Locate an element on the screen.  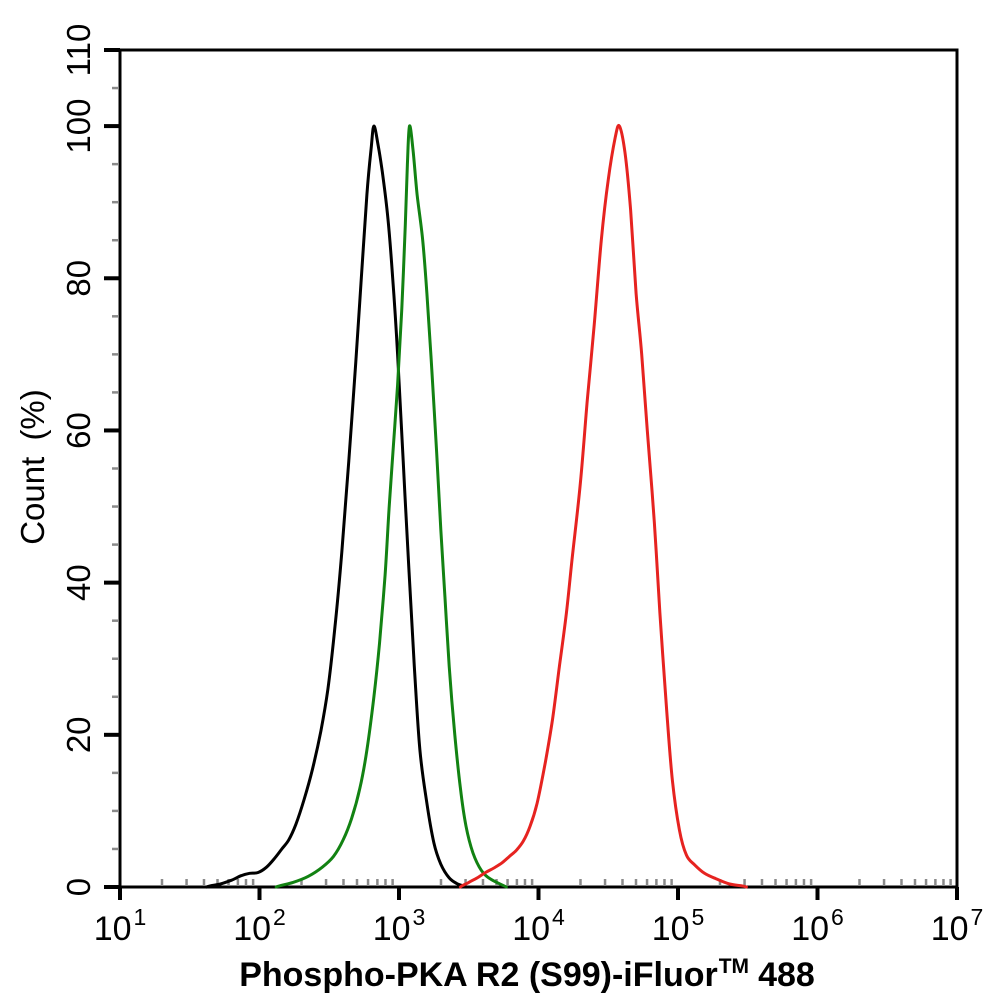
x-axis-title: Phospho-PKA R2 (S99)-iFluorTM 488 is located at coordinates (527, 975).